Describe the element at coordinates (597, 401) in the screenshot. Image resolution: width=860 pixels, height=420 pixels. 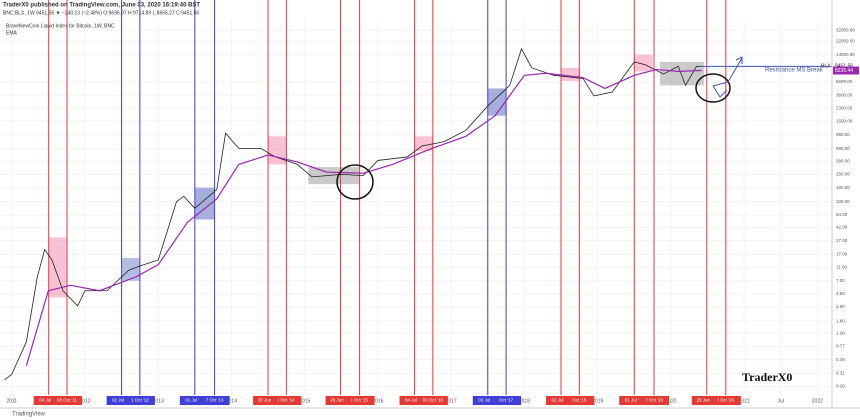
I see `x-tick-label: 2019` at that location.